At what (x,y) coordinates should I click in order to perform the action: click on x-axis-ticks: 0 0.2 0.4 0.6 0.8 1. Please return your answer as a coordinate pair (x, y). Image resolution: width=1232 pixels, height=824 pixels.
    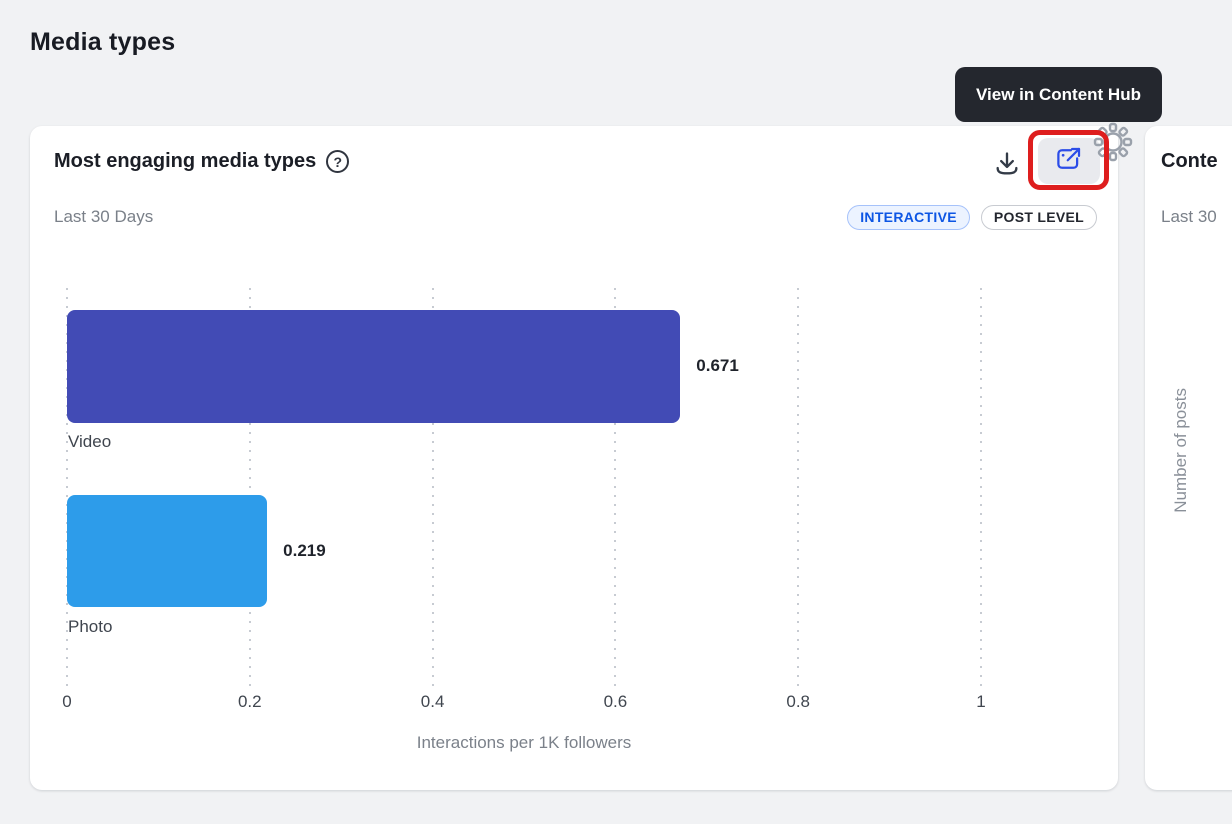
    Looking at the image, I should click on (523, 704).